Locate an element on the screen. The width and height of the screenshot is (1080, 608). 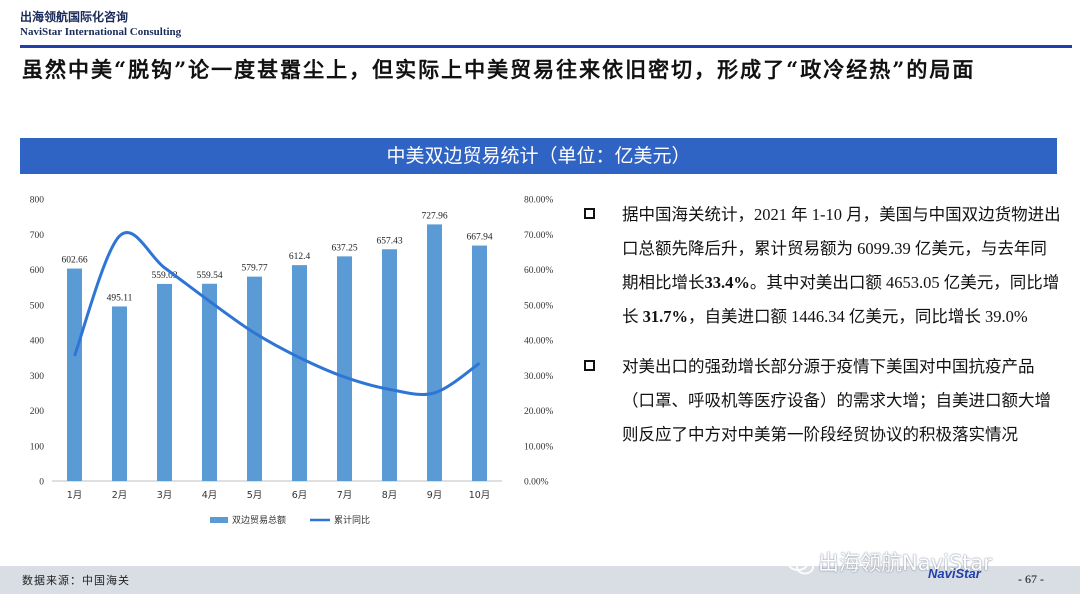
bar-data-label: 727.96 is located at coordinates (434, 216).